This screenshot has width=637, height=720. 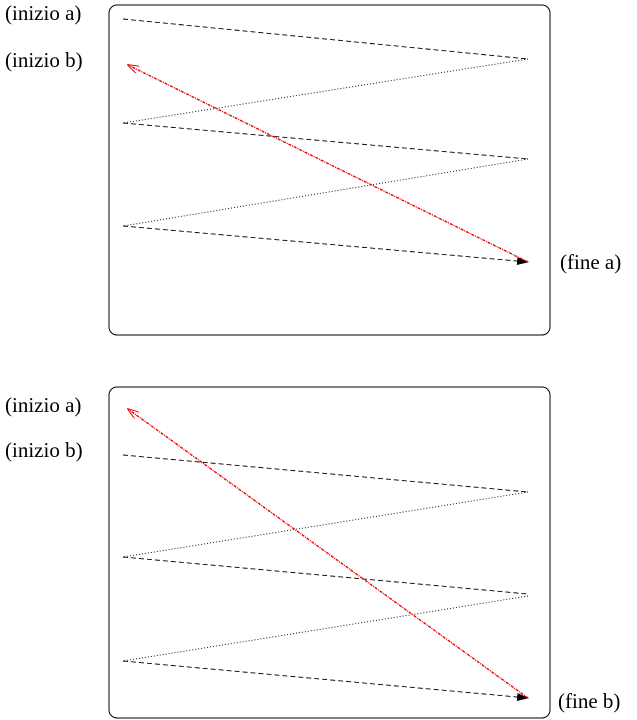 What do you see at coordinates (589, 701) in the screenshot?
I see `label-end: (fine b)` at bounding box center [589, 701].